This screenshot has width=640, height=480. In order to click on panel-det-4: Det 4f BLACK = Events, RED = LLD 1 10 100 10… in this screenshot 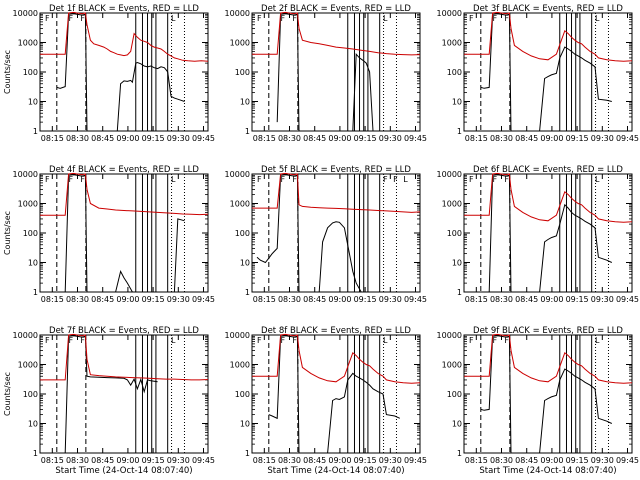, I will do `click(109, 234)`.